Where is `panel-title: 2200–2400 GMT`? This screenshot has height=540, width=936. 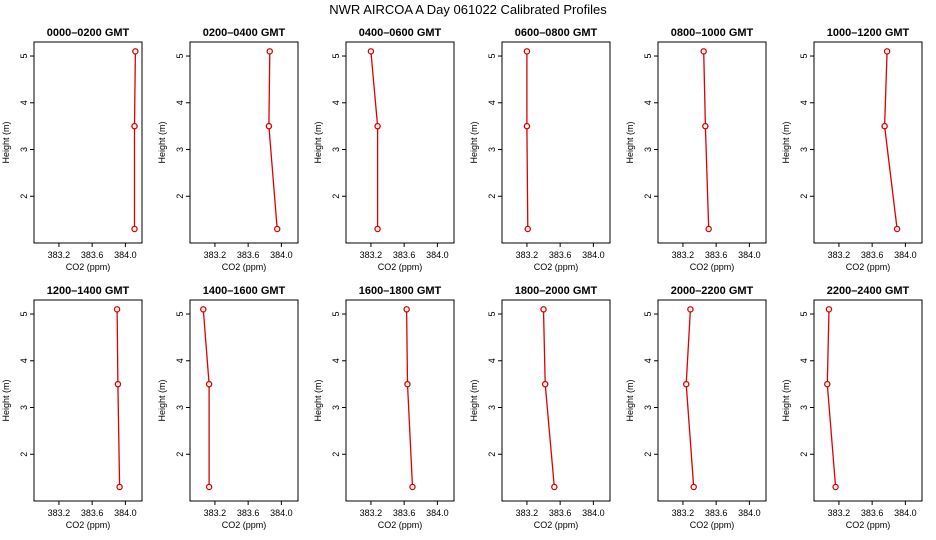
panel-title: 2200–2400 GMT is located at coordinates (868, 291).